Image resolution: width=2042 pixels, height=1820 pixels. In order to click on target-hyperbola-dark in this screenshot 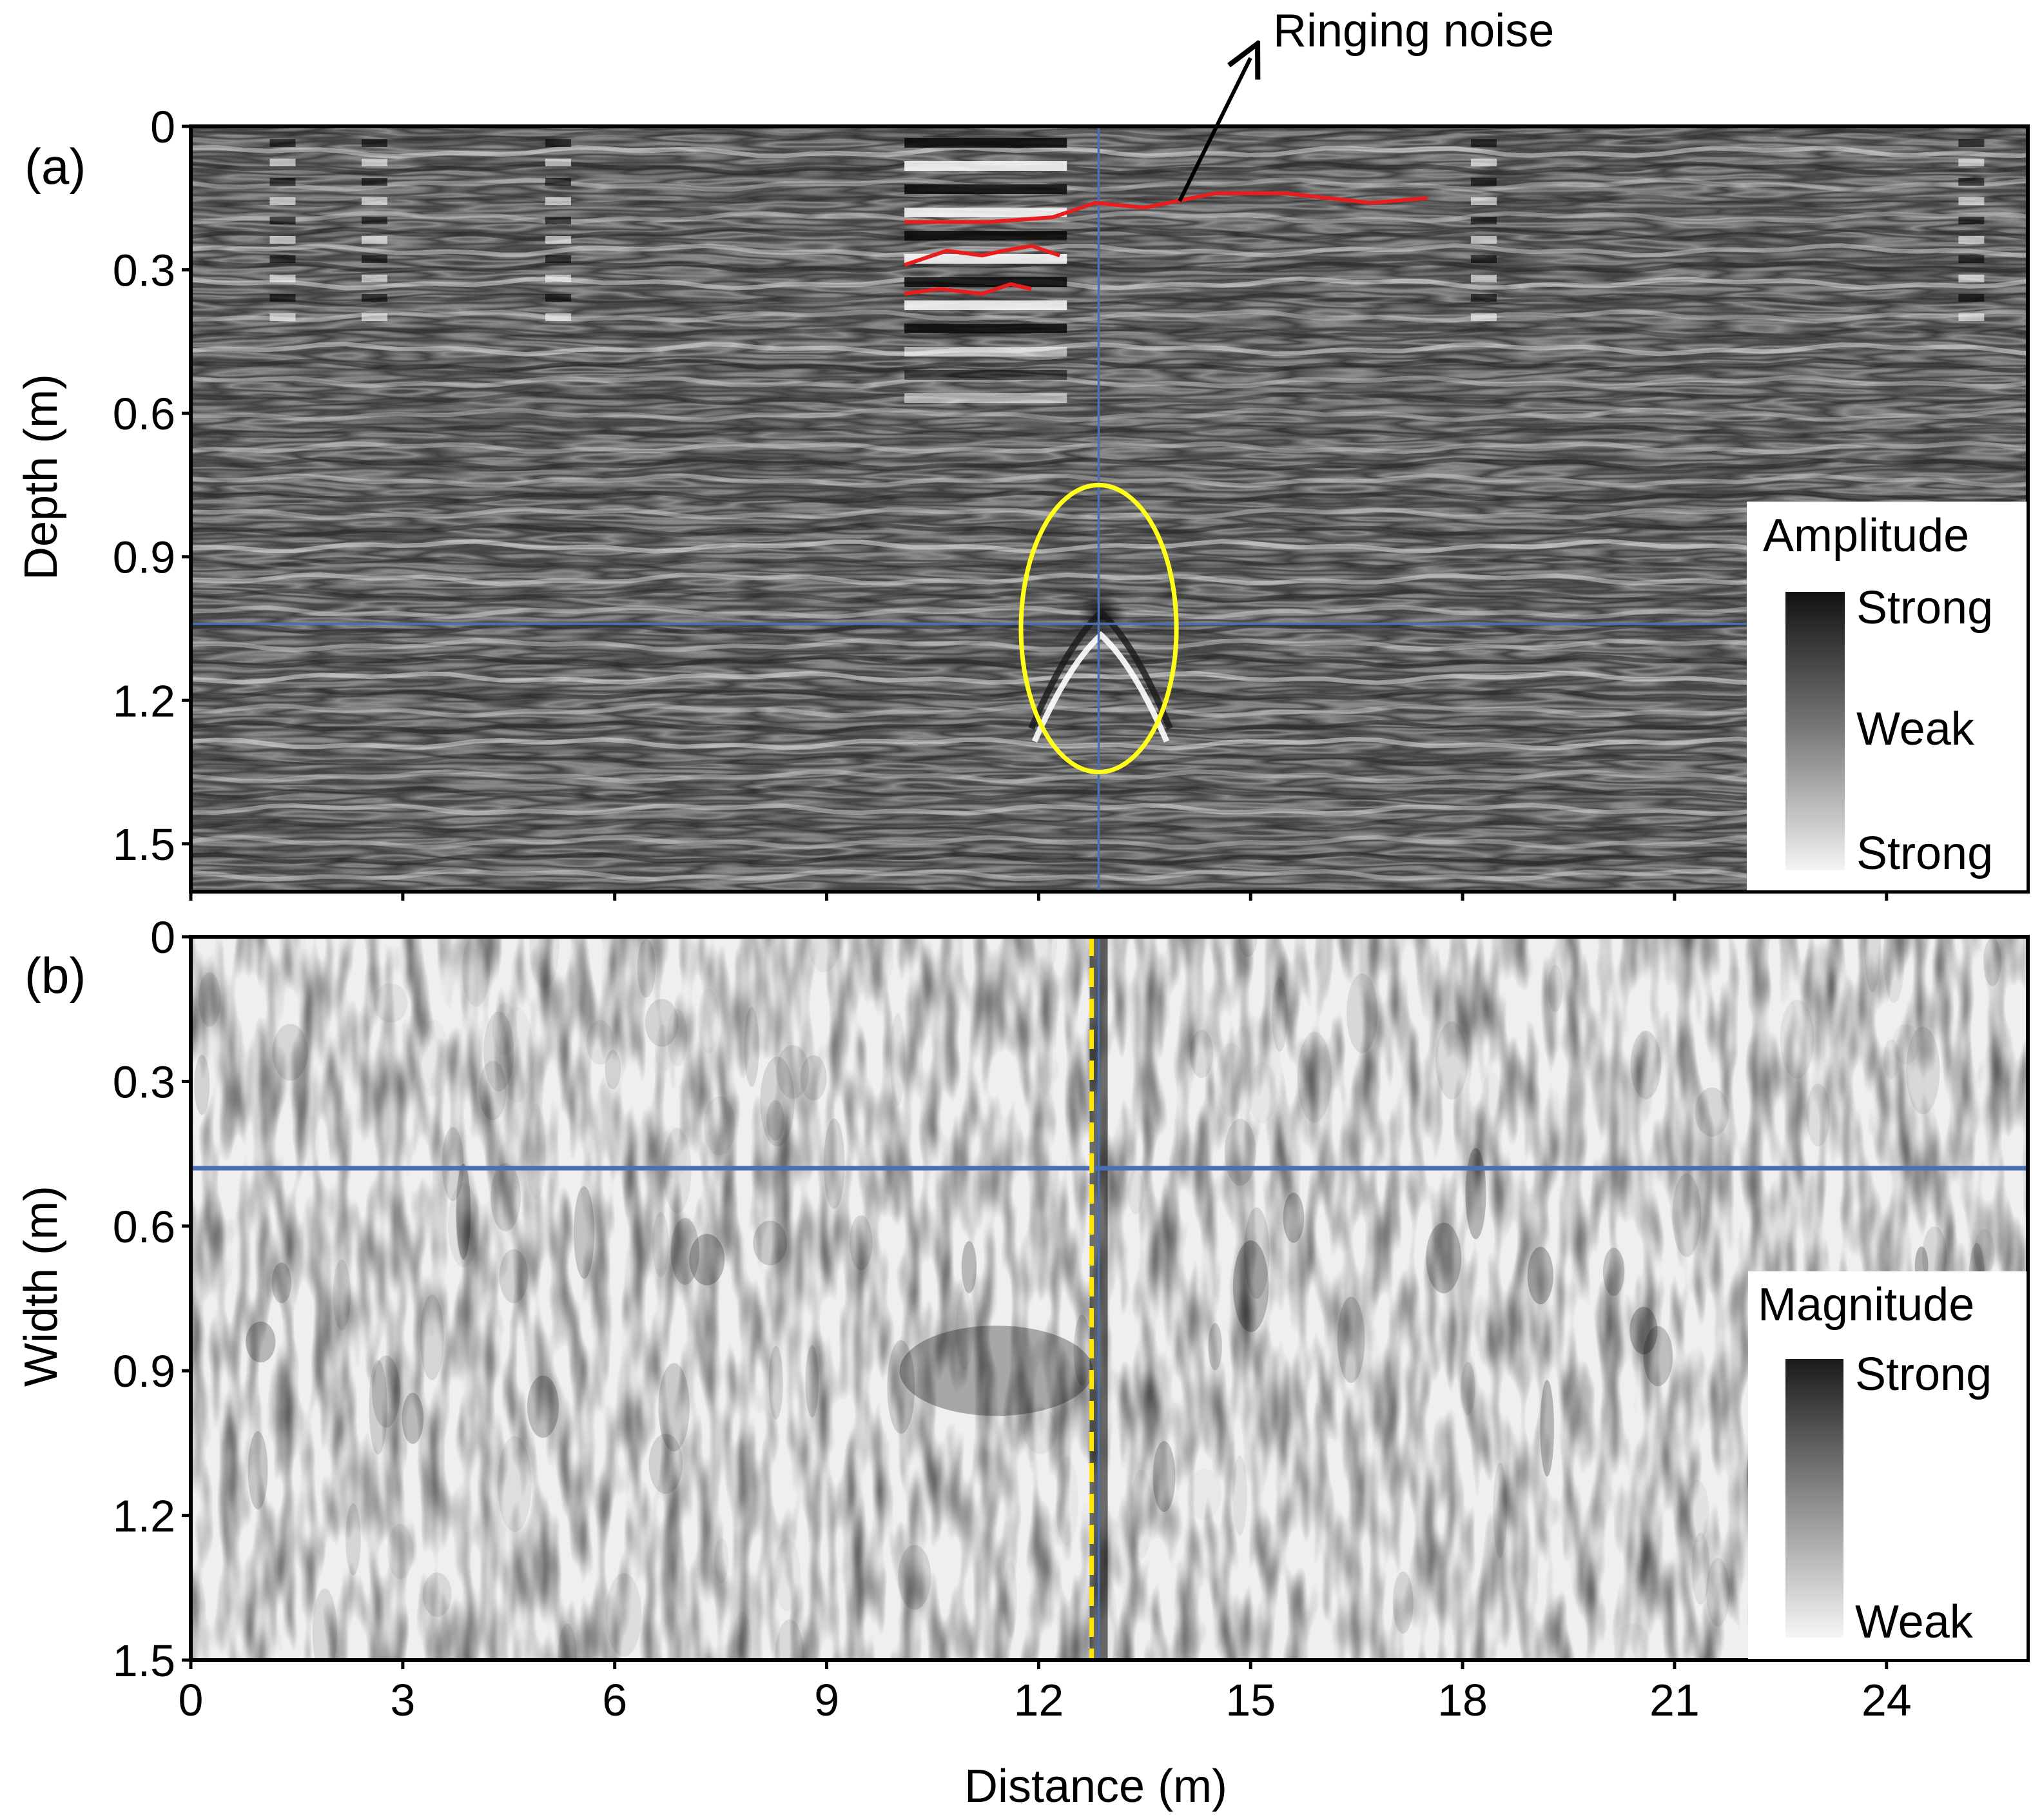, I will do `click(1100, 669)`.